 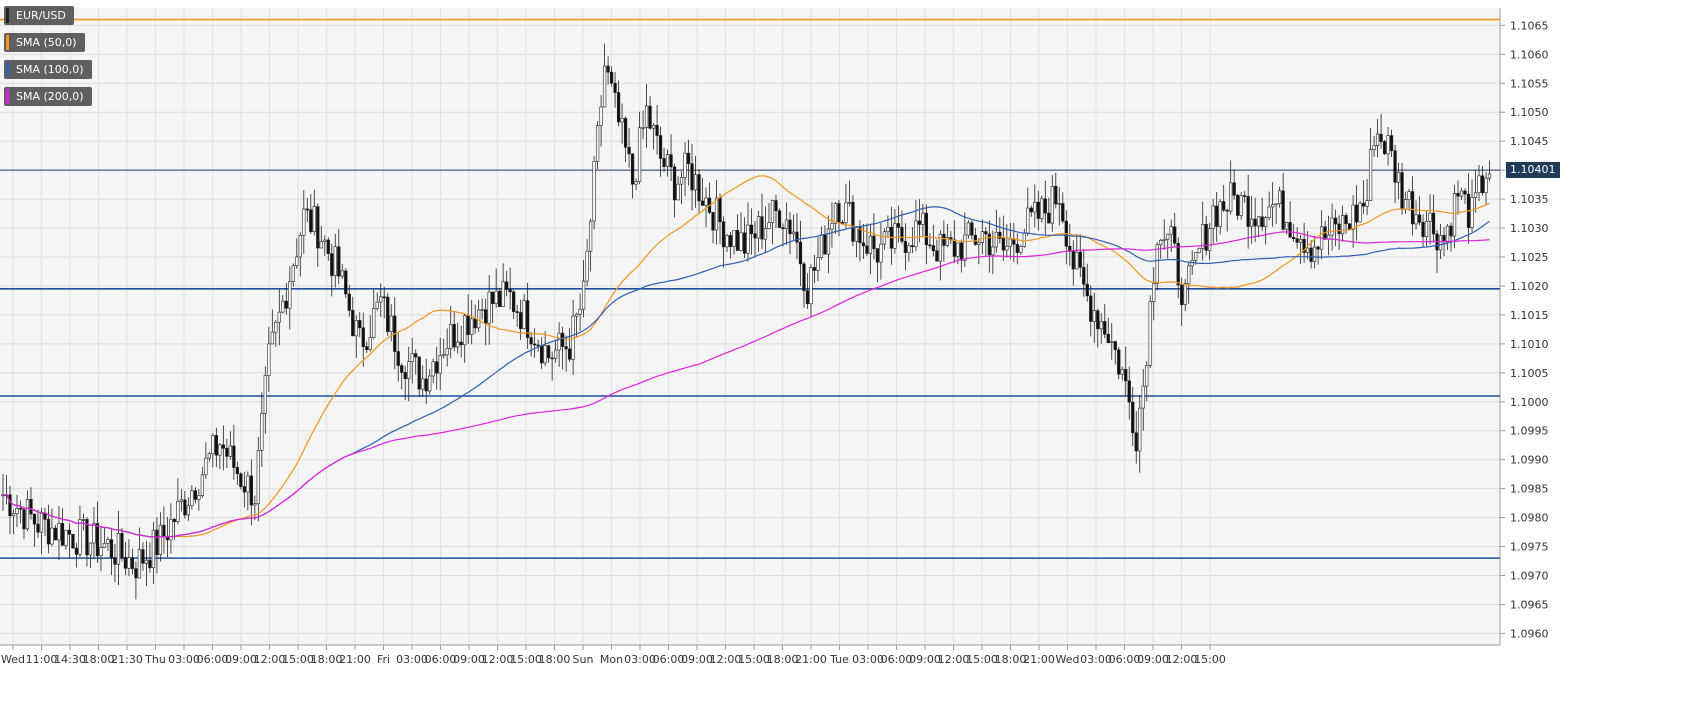 What do you see at coordinates (383, 659) in the screenshot?
I see `x-tick-label: Fri` at bounding box center [383, 659].